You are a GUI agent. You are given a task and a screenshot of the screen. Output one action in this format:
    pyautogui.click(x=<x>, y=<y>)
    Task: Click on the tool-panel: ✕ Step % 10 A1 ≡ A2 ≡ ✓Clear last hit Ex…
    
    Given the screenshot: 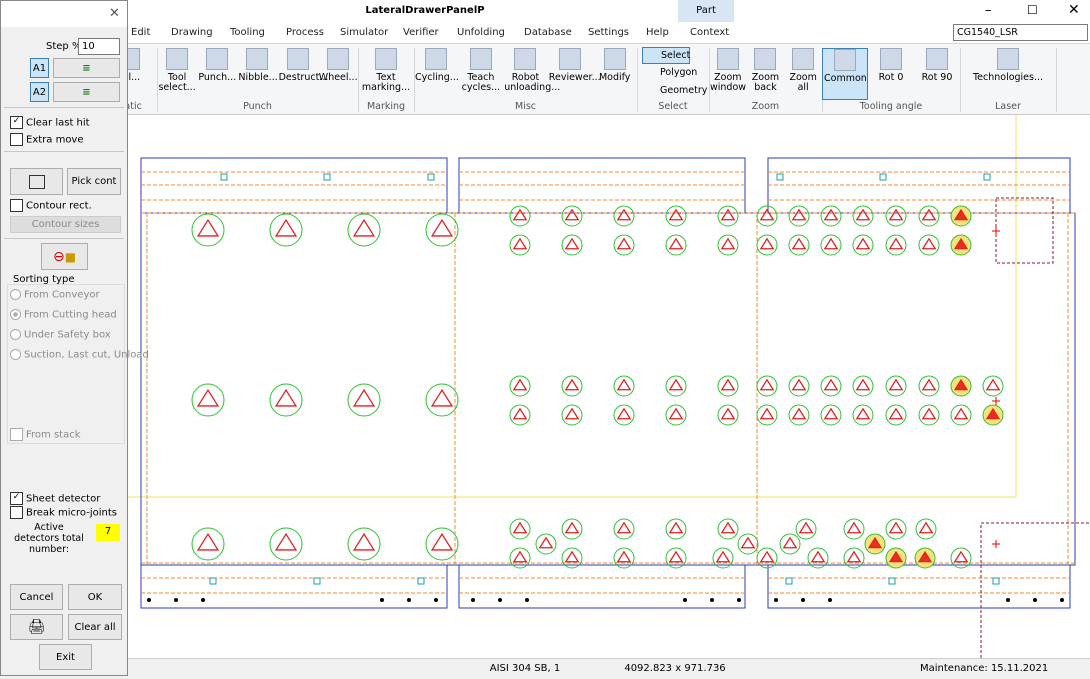 What is the action you would take?
    pyautogui.click(x=64, y=338)
    